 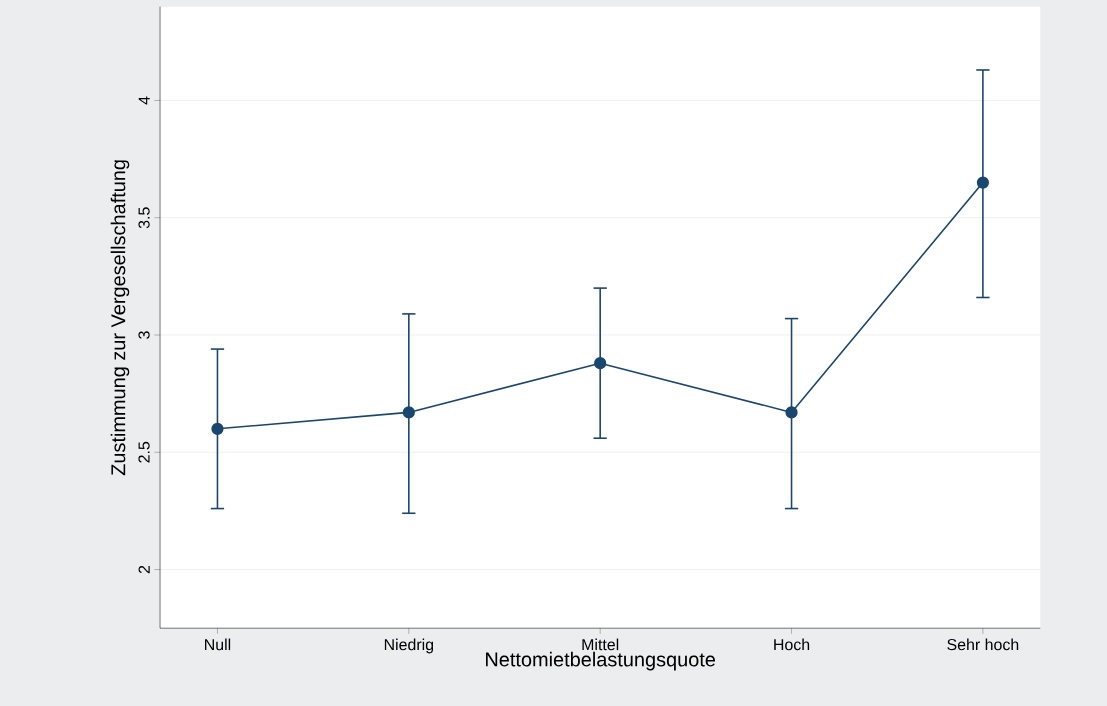 I want to click on x-tick-label: Niedrig, so click(x=409, y=646).